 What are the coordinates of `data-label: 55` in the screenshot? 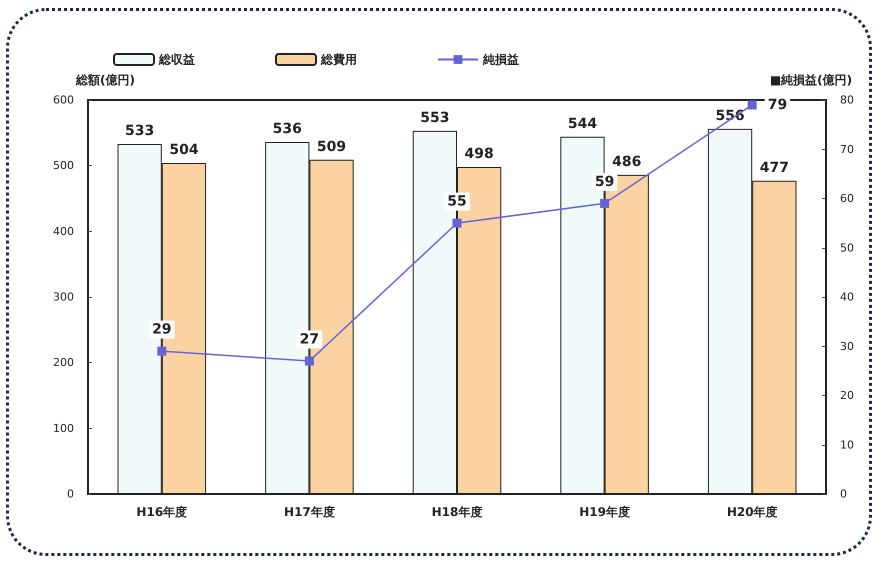 It's located at (457, 202).